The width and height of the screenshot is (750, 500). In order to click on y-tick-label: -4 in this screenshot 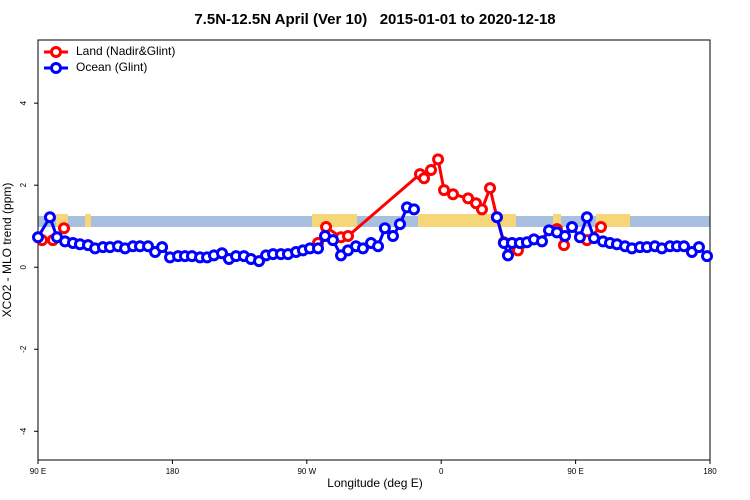, I will do `click(23, 431)`.